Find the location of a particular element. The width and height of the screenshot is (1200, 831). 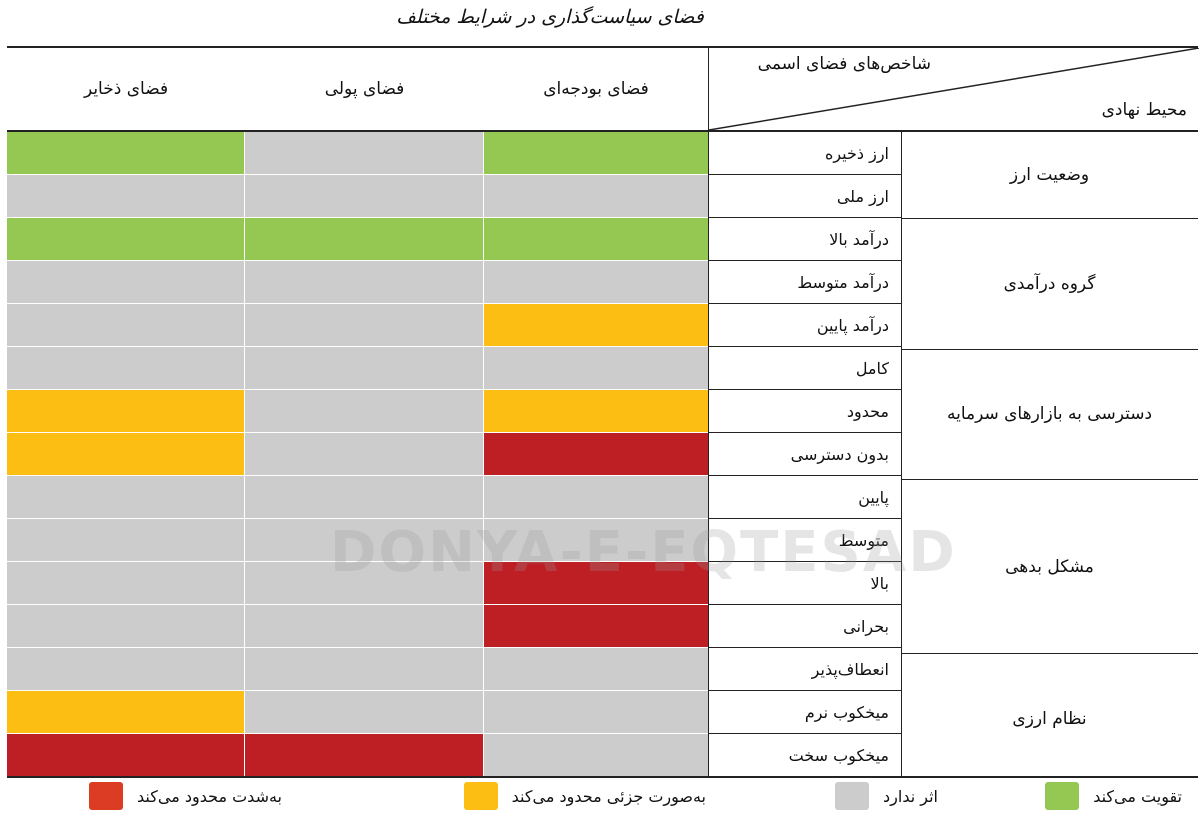

indicator-label: بحرانی is located at coordinates (805, 626).